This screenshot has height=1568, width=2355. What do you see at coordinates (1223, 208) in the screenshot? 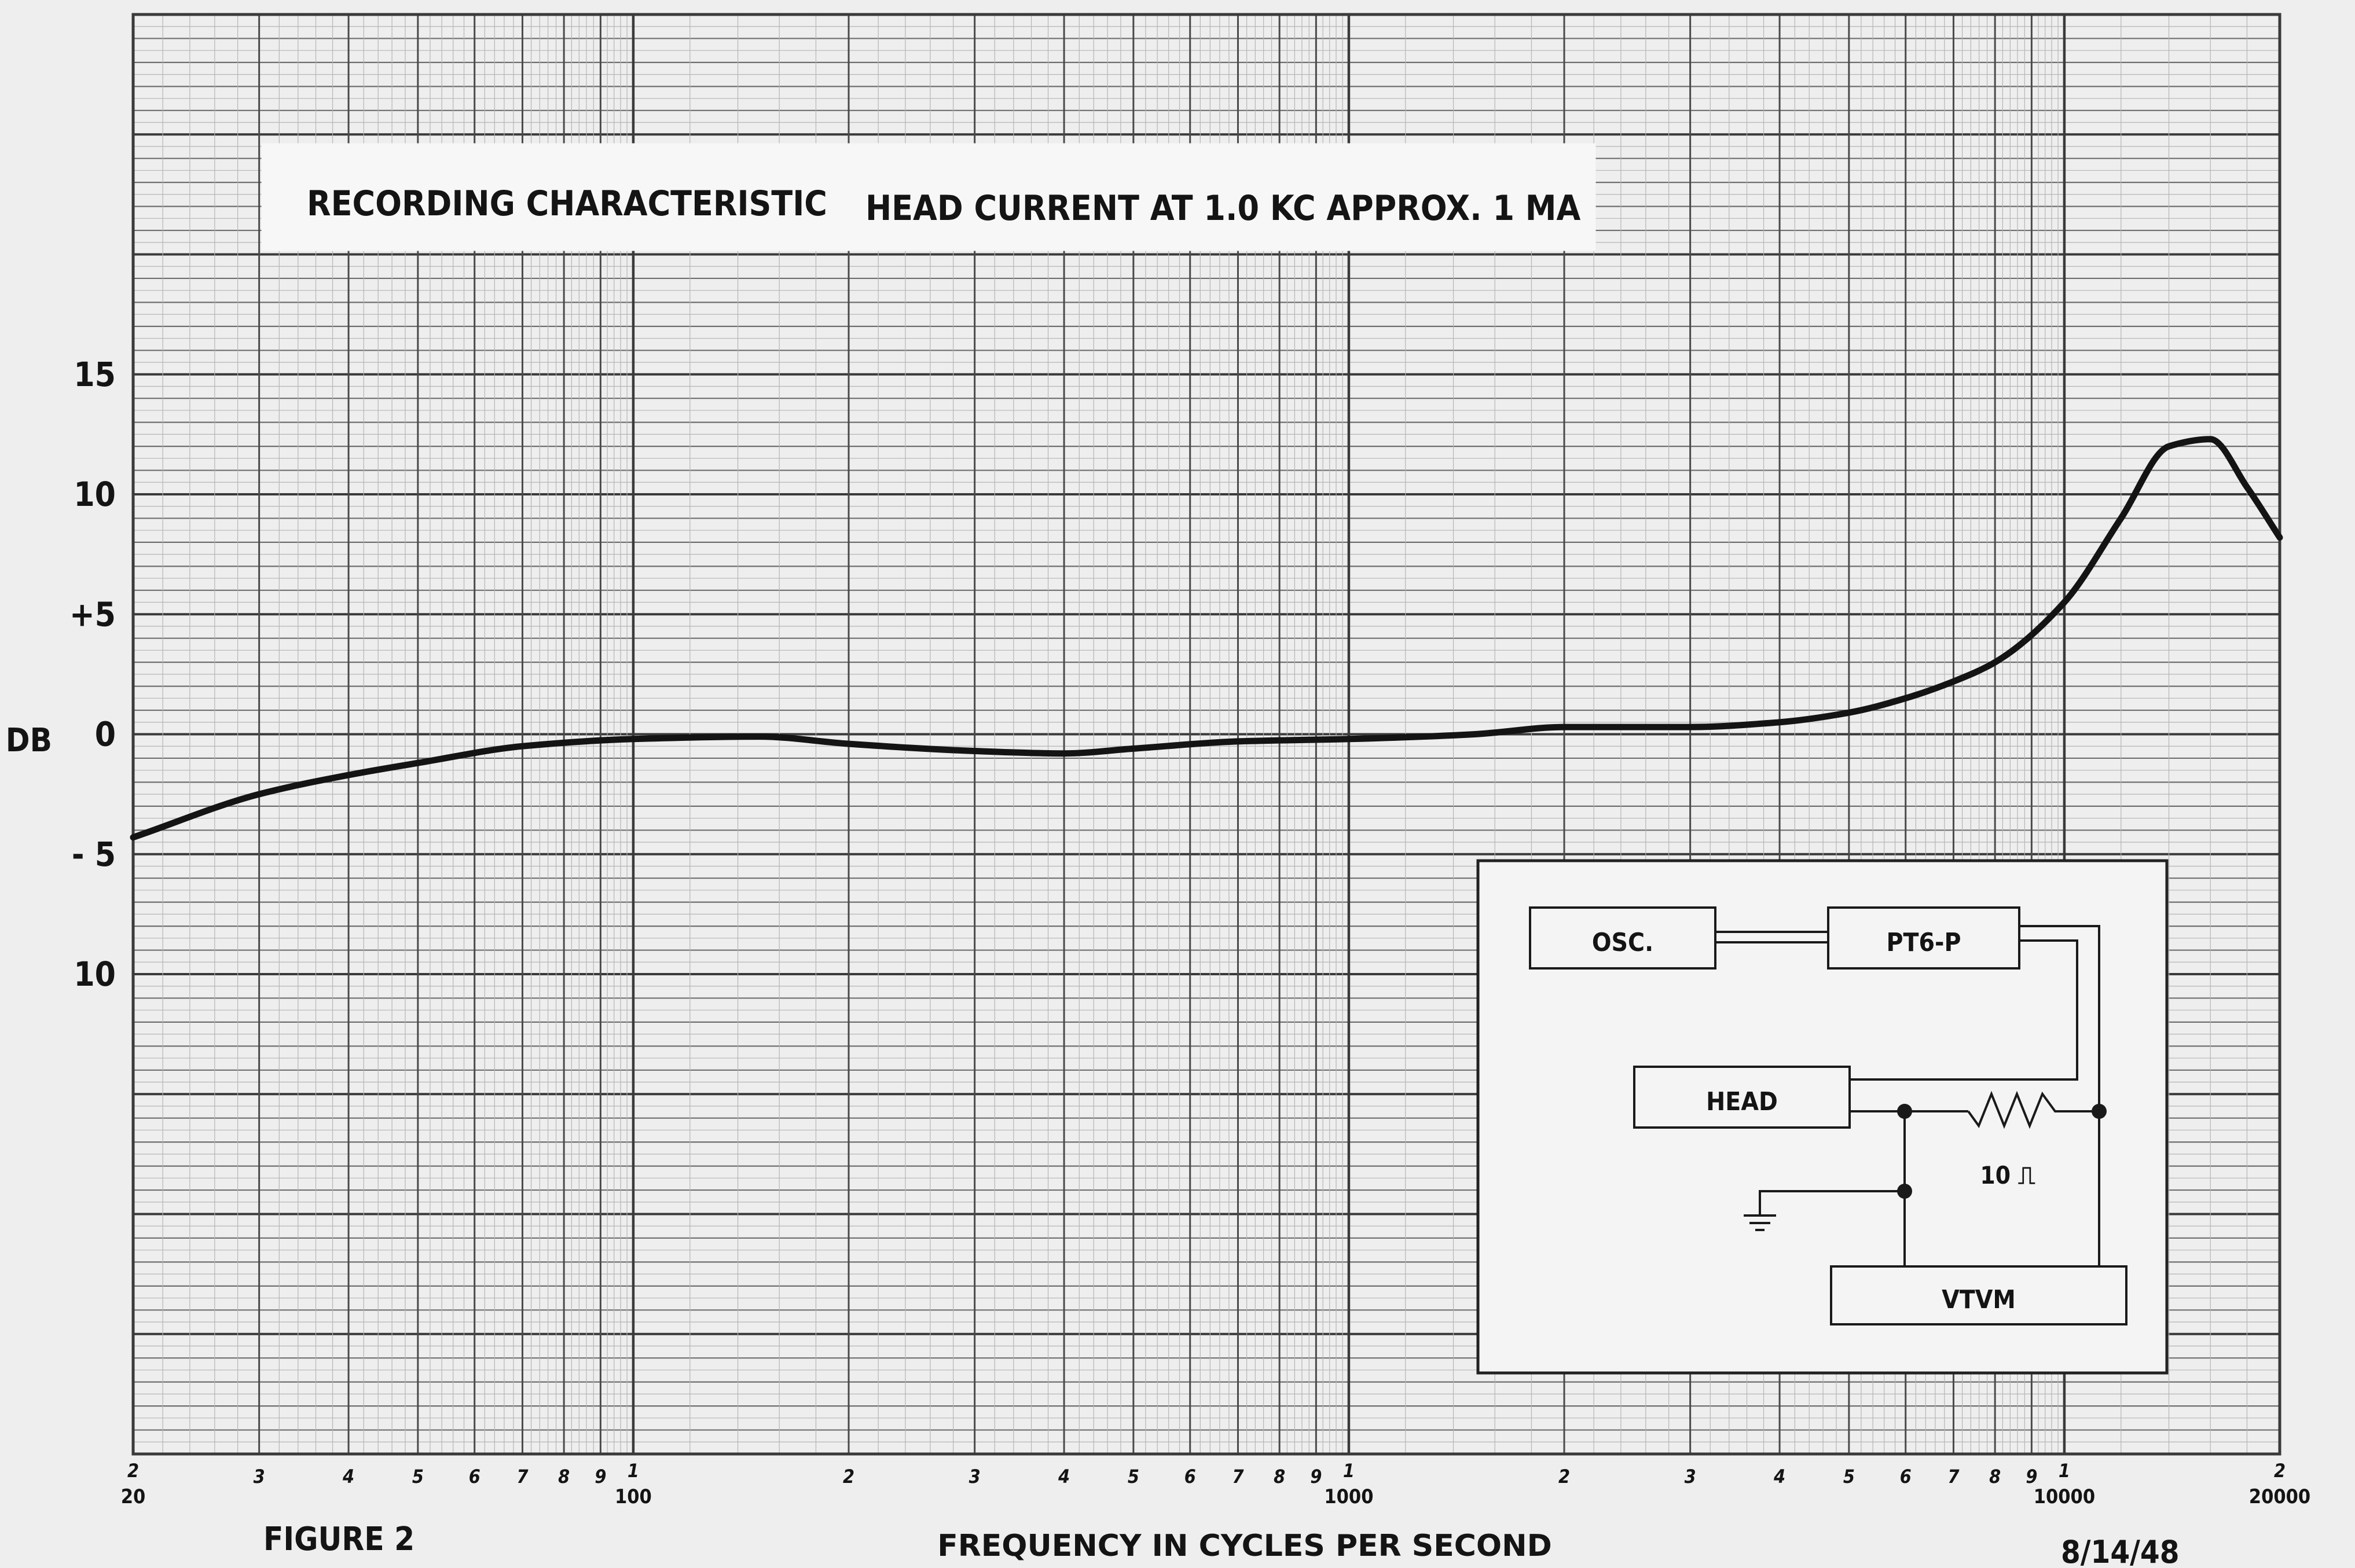
I see `chart-subtitle: HEAD CURRENT AT 1.0 KC APPROX. 1 MA` at bounding box center [1223, 208].